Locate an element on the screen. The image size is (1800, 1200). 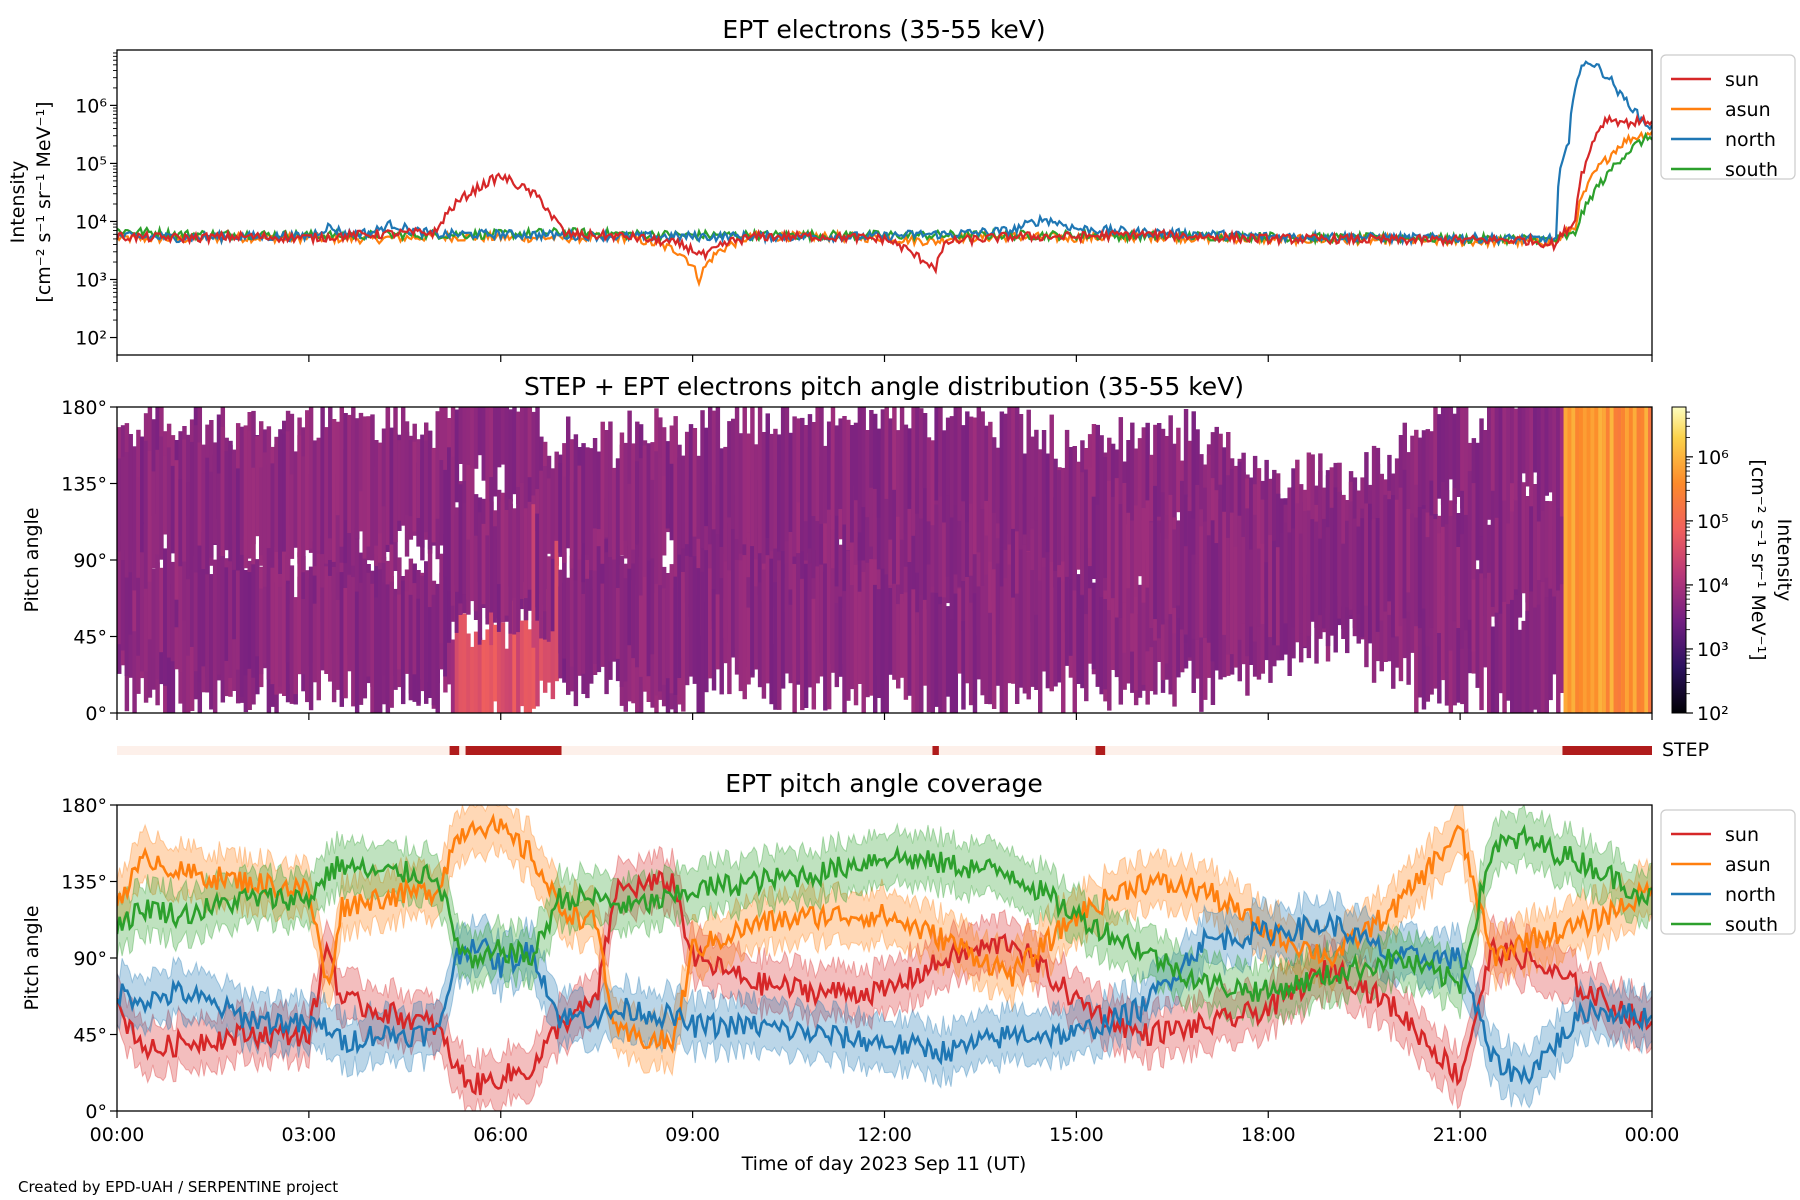
colorbar-ticks: 10² 10³ 10⁴ 10⁵ 10⁶ is located at coordinates (1707, 568).